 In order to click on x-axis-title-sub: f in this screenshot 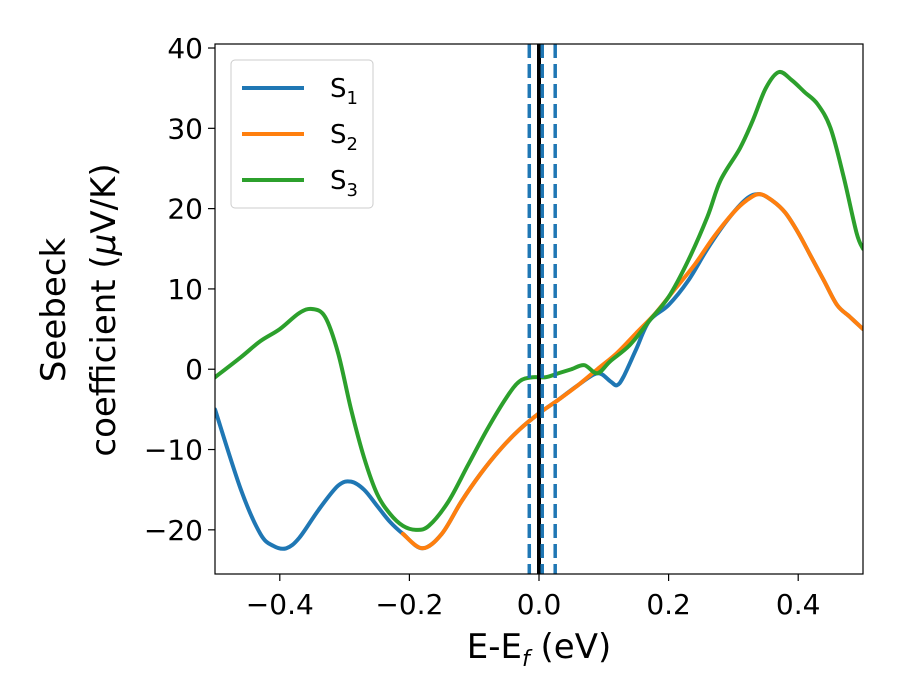, I will do `click(527, 659)`.